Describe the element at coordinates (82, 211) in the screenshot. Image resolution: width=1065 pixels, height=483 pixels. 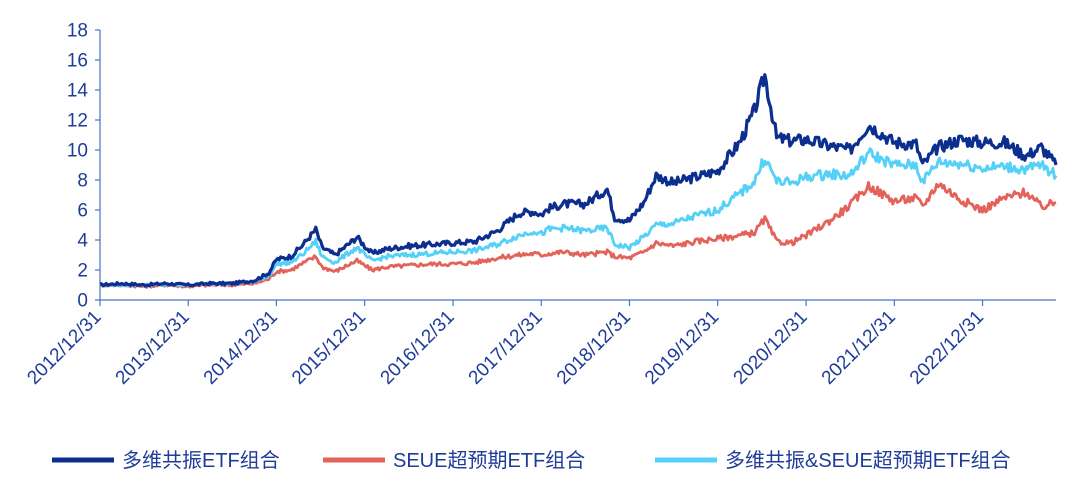
I see `y-tick-label: 6` at that location.